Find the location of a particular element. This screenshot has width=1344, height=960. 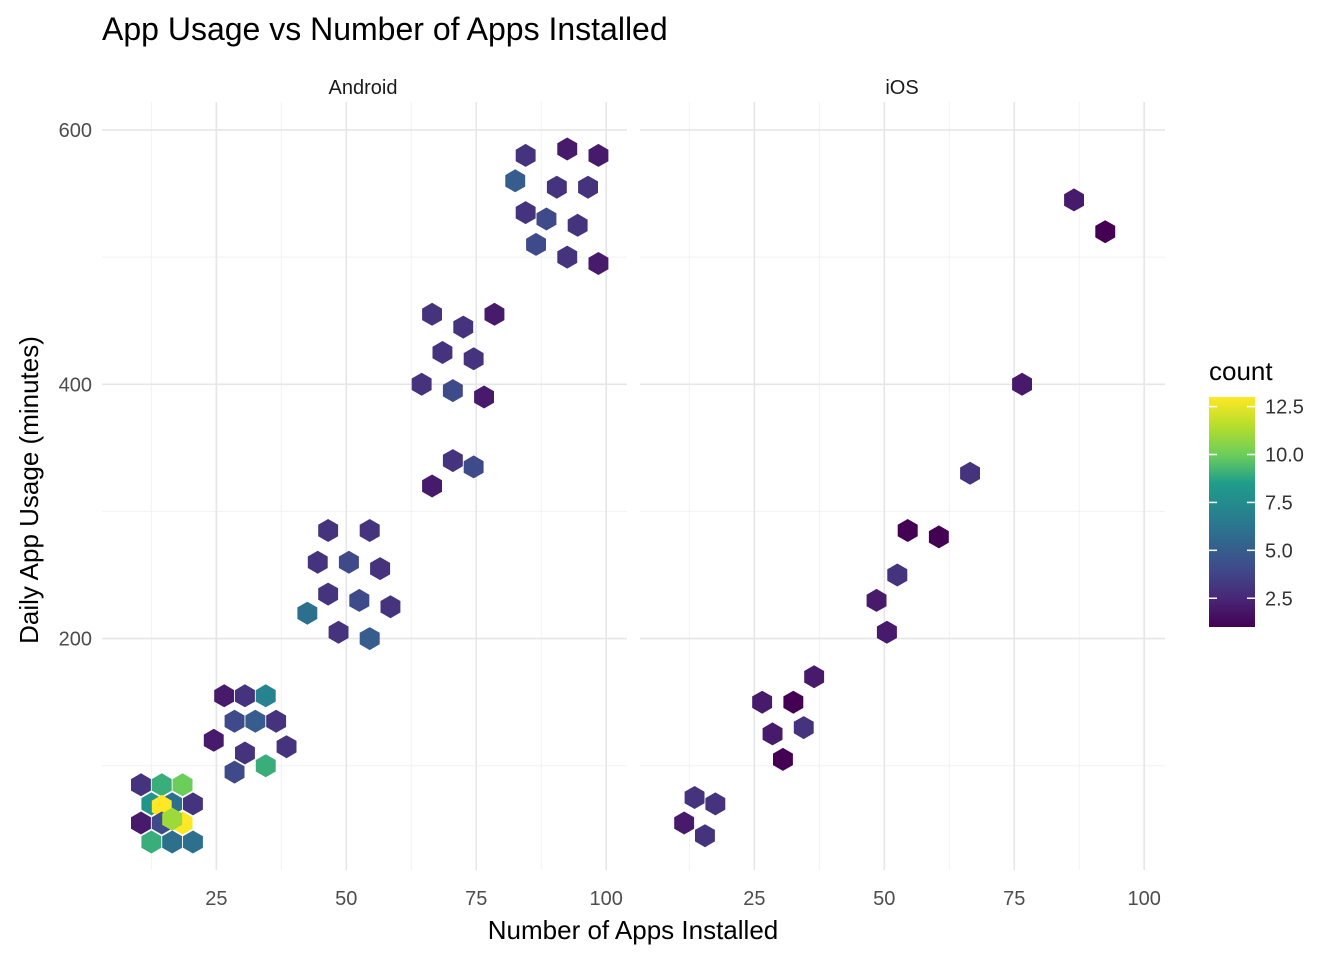

x-axis-title: Number of Apps Installed is located at coordinates (633, 930).